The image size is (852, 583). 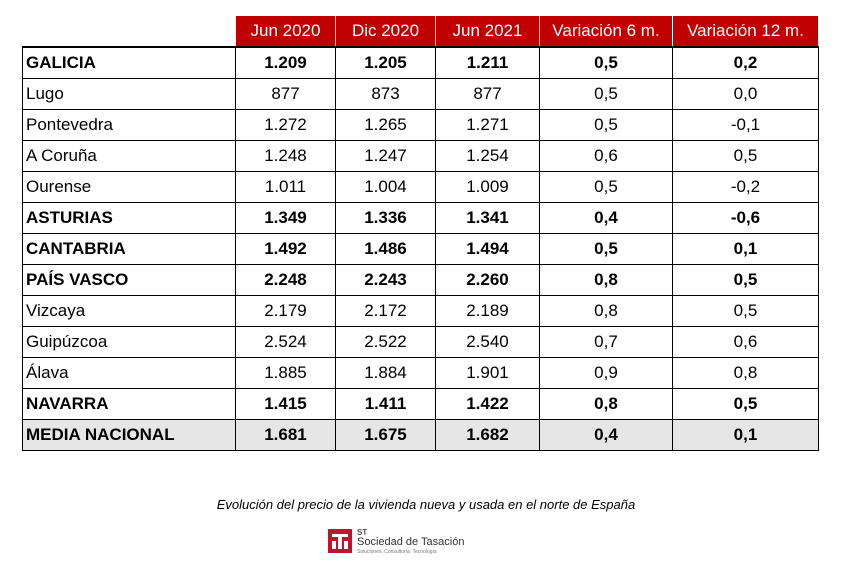 I want to click on value-cell: 0,0, so click(x=745, y=94).